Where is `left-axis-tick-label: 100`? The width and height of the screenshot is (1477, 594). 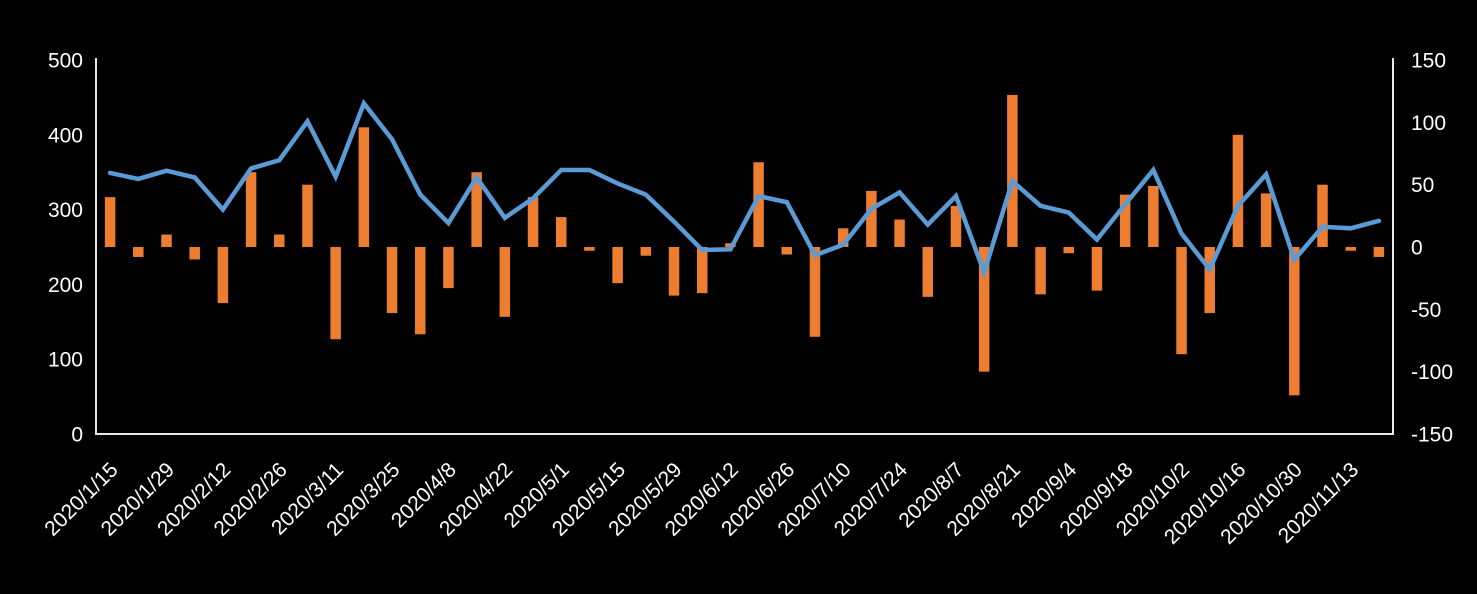 left-axis-tick-label: 100 is located at coordinates (65, 360).